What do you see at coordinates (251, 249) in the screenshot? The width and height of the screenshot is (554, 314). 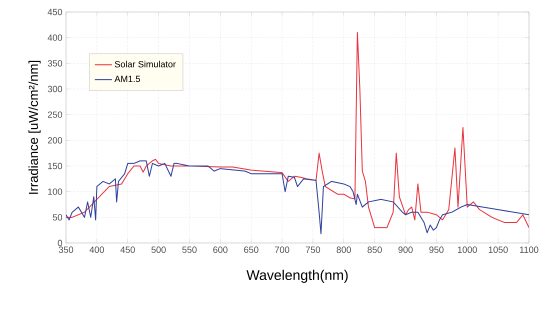 I see `x-tick-label: 650` at bounding box center [251, 249].